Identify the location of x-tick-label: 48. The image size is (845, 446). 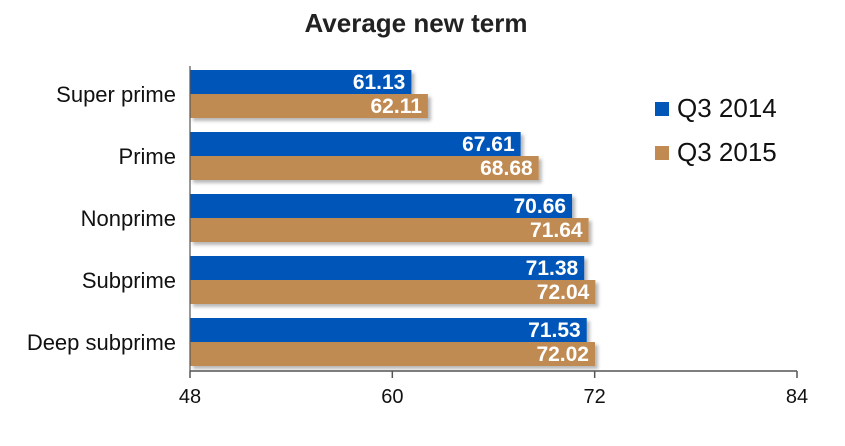
(190, 397).